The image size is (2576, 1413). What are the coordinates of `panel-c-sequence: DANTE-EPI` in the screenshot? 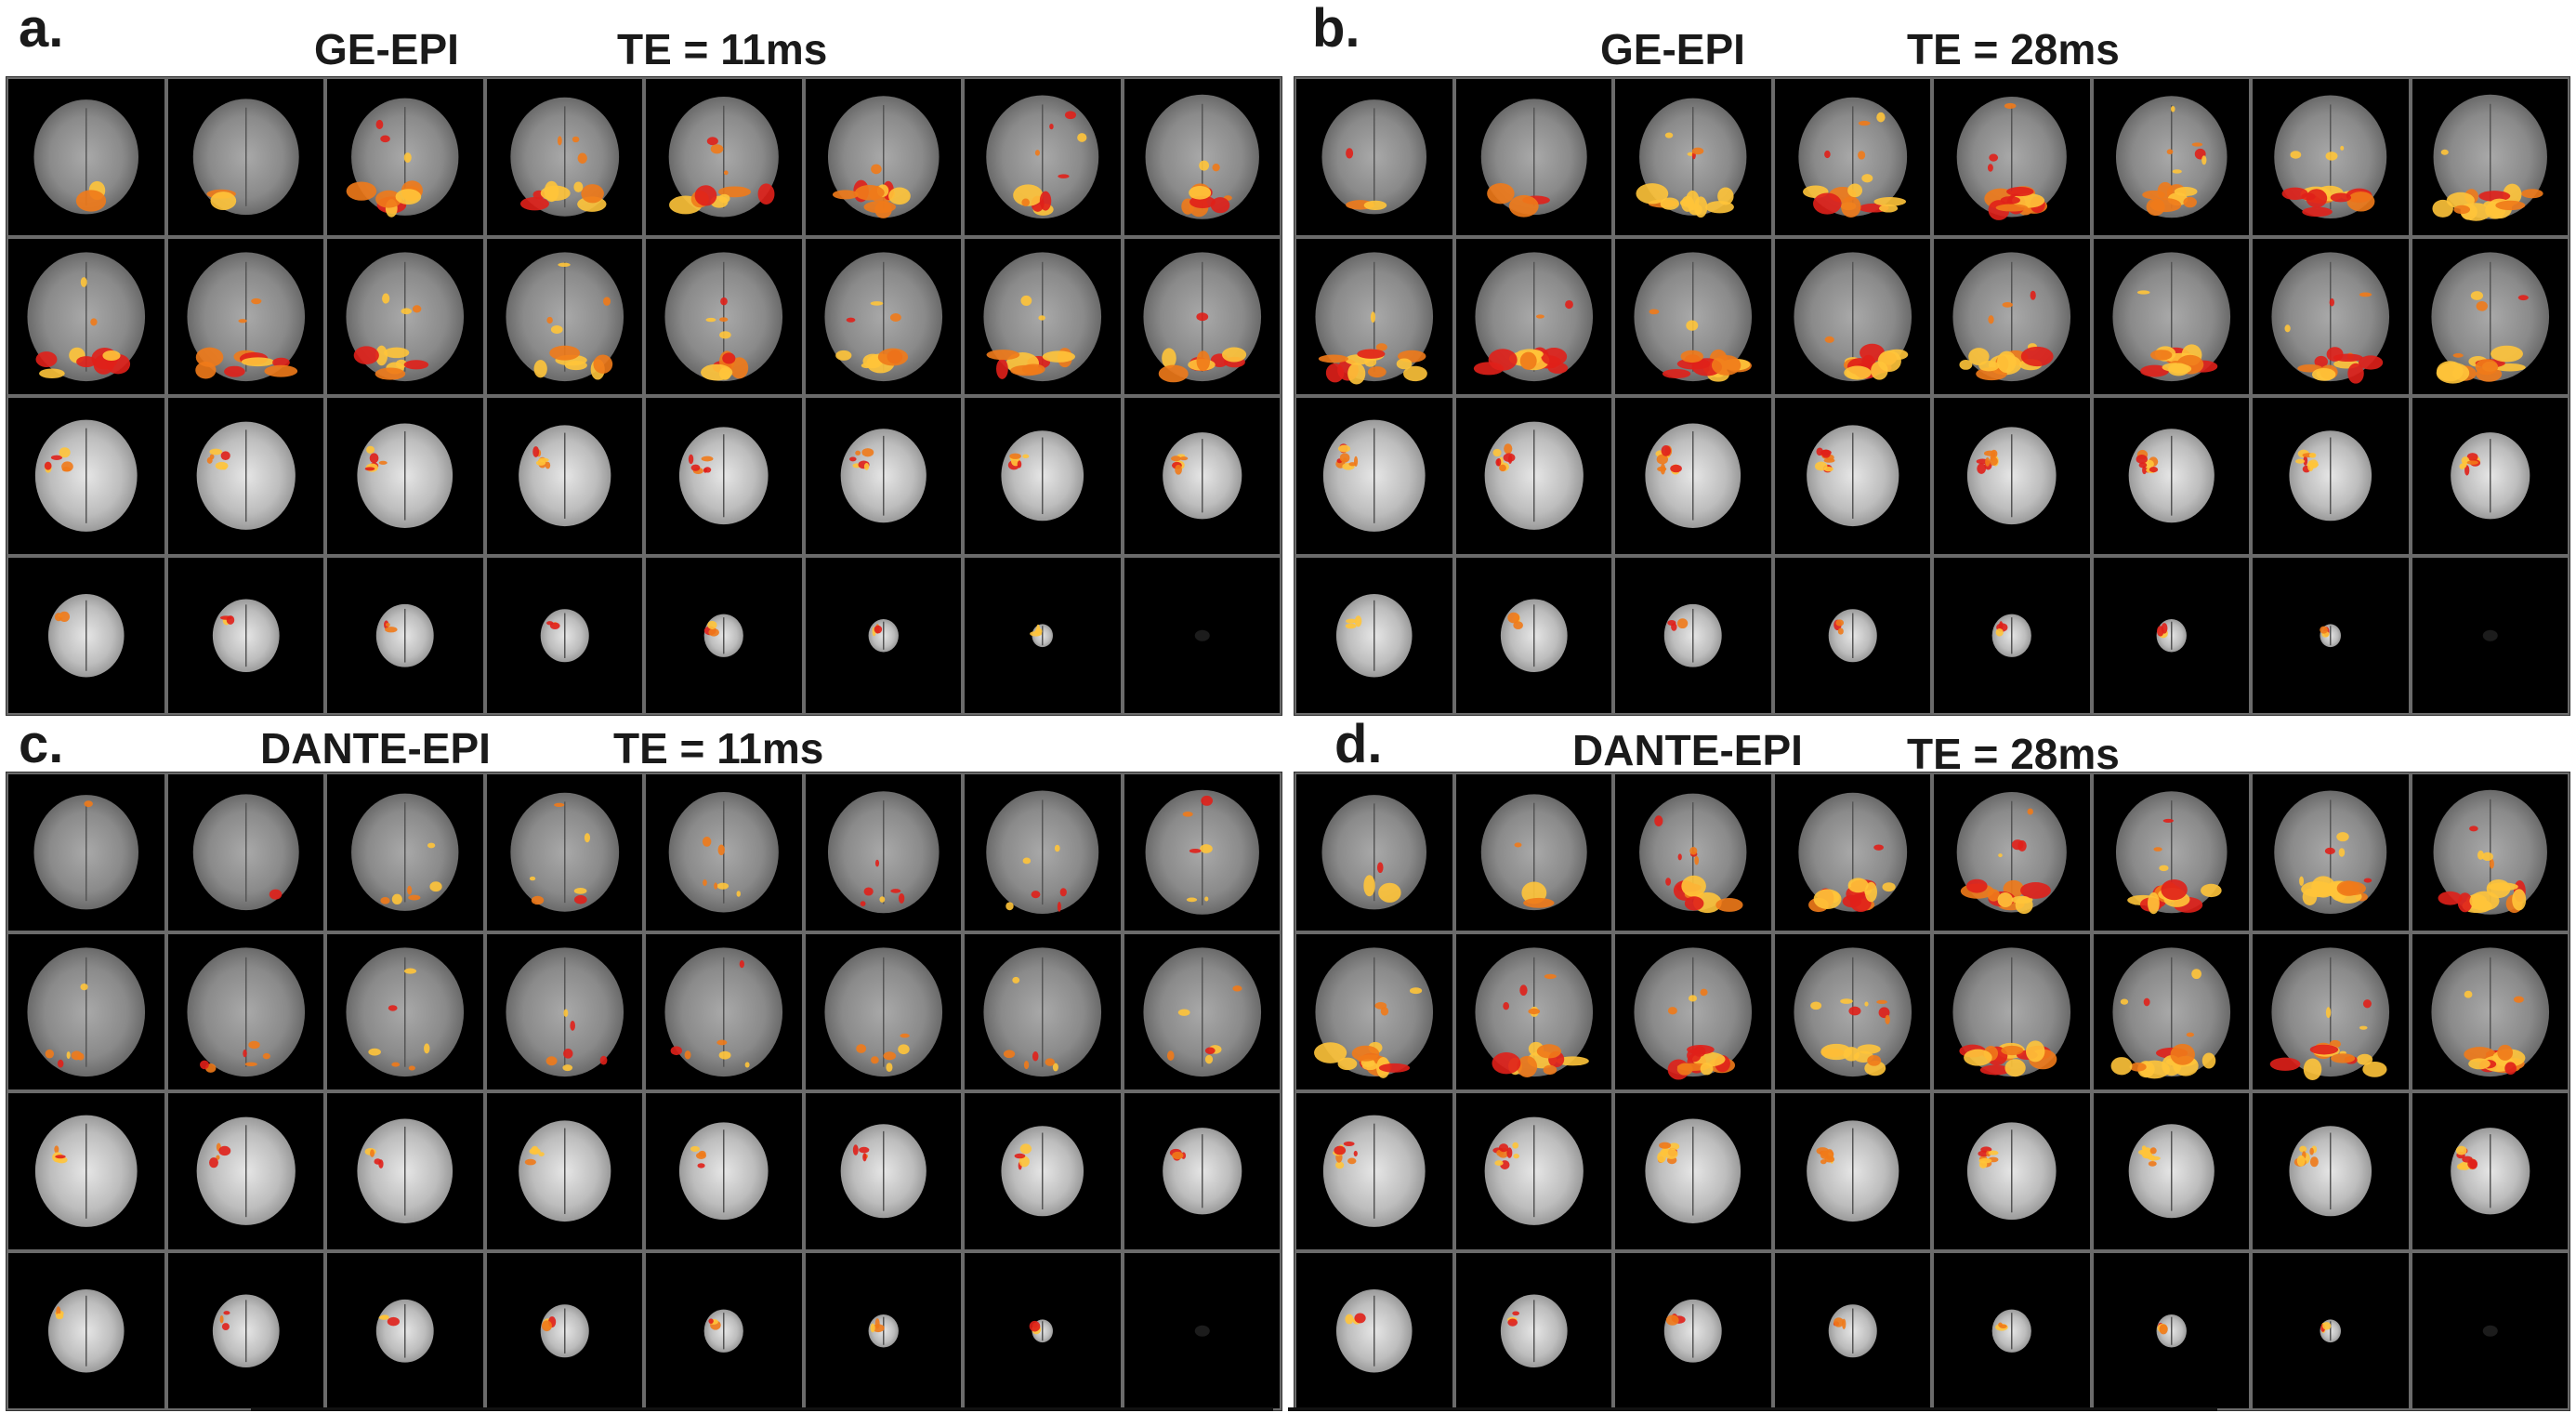 It's located at (375, 748).